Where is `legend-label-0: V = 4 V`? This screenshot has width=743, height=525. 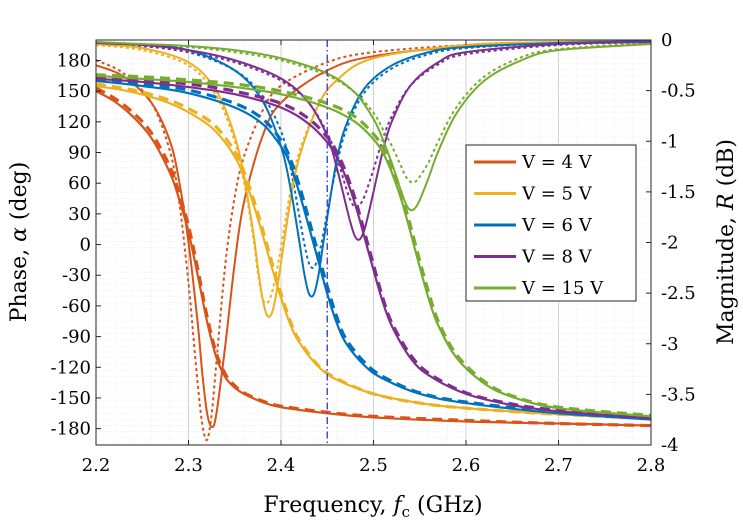
legend-label-0: V = 4 V is located at coordinates (557, 162).